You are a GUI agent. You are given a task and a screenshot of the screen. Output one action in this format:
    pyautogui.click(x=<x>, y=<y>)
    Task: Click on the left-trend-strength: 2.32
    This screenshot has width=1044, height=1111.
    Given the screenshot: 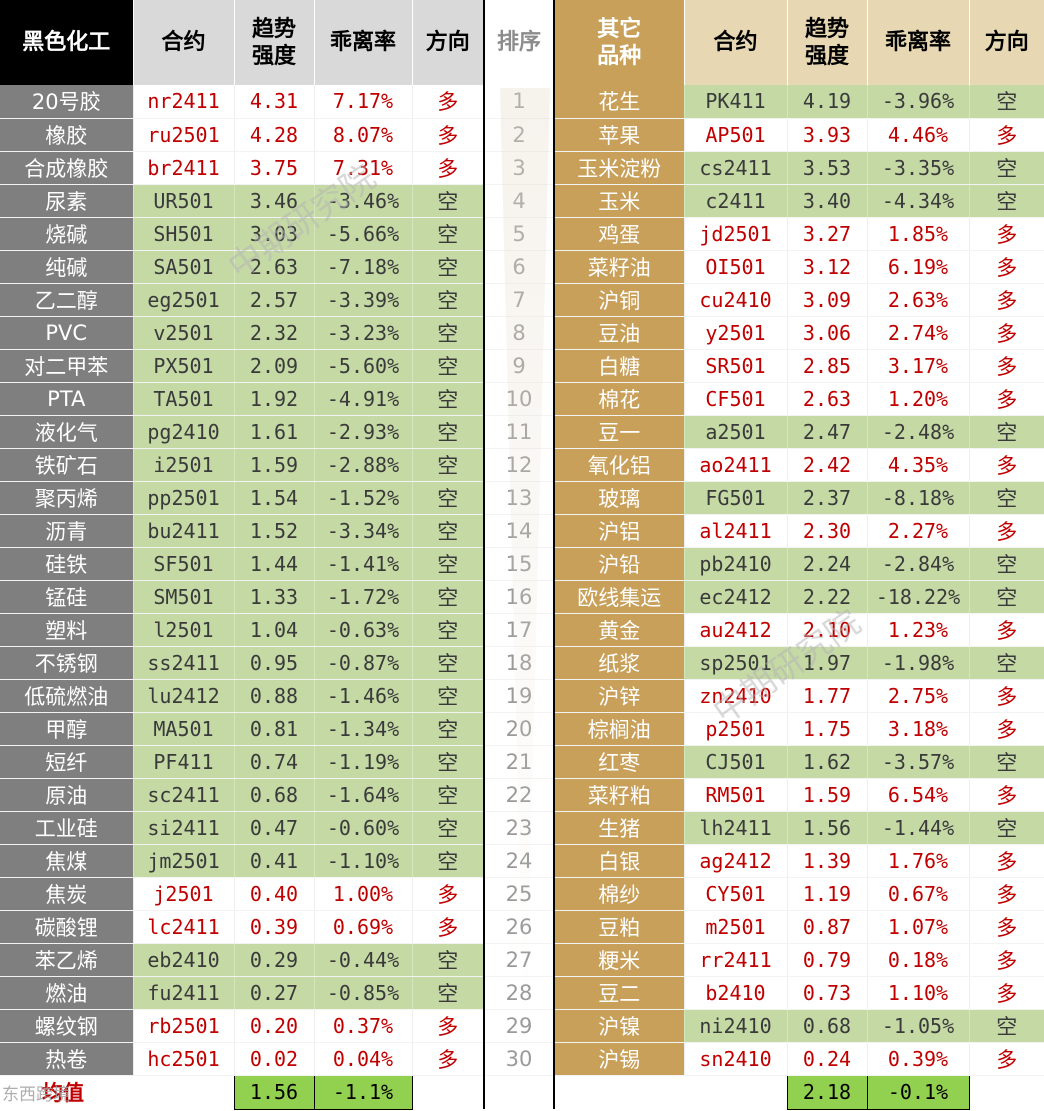 What is the action you would take?
    pyautogui.click(x=273, y=333)
    